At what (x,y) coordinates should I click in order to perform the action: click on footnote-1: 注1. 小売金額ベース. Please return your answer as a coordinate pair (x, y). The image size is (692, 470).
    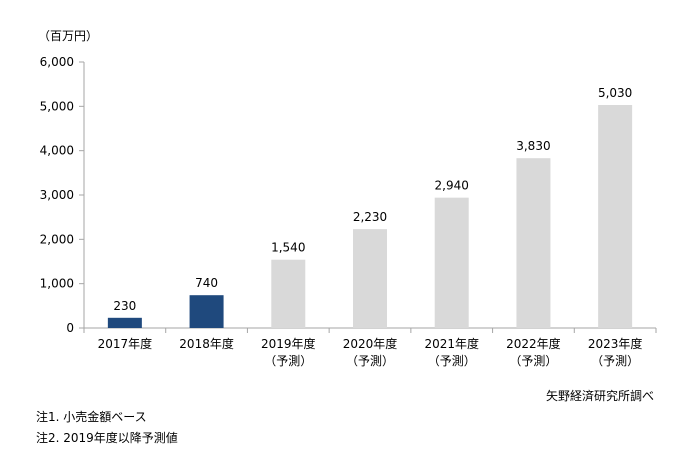
    Looking at the image, I should click on (91, 417).